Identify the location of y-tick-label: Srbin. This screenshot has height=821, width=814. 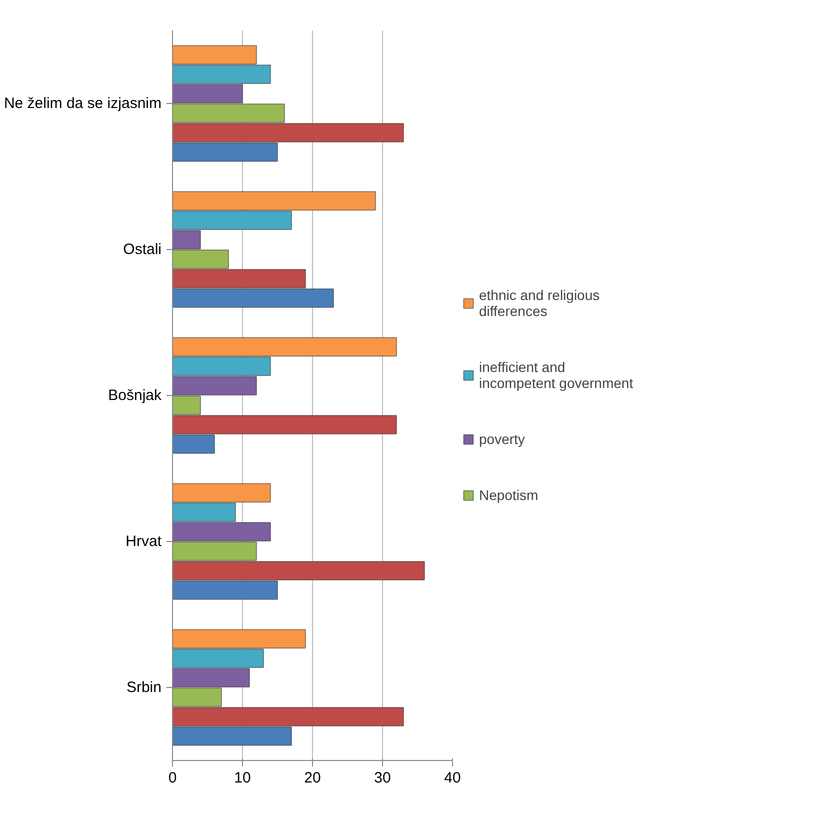
(144, 687).